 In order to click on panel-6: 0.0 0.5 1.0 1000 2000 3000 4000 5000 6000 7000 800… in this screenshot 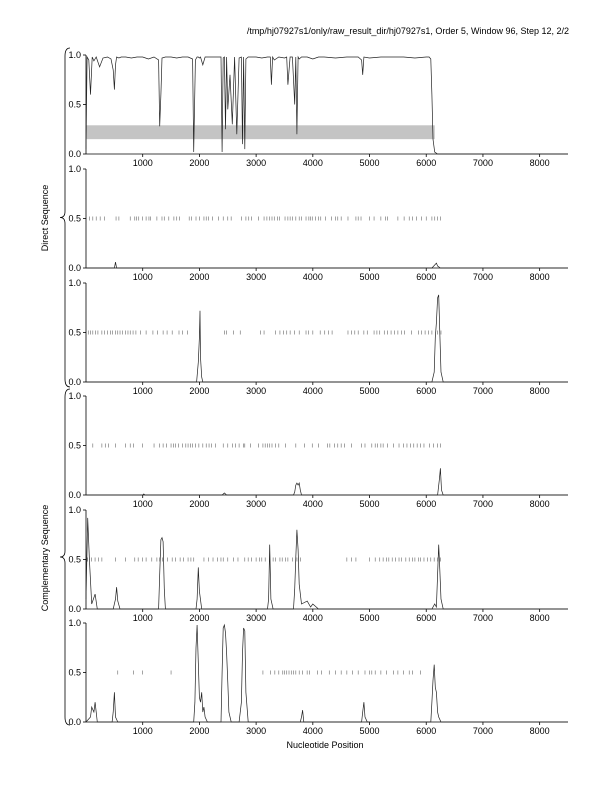, I will do `click(318, 677)`.